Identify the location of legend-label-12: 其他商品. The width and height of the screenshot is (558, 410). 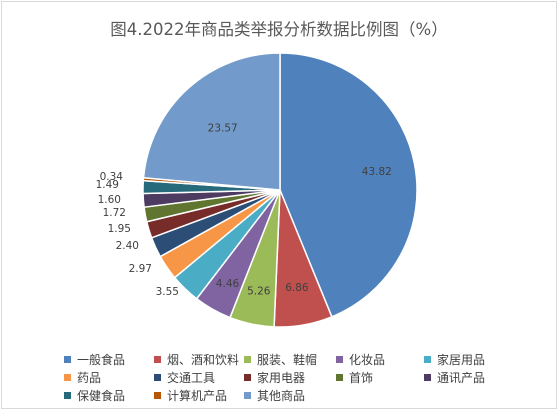
(281, 396).